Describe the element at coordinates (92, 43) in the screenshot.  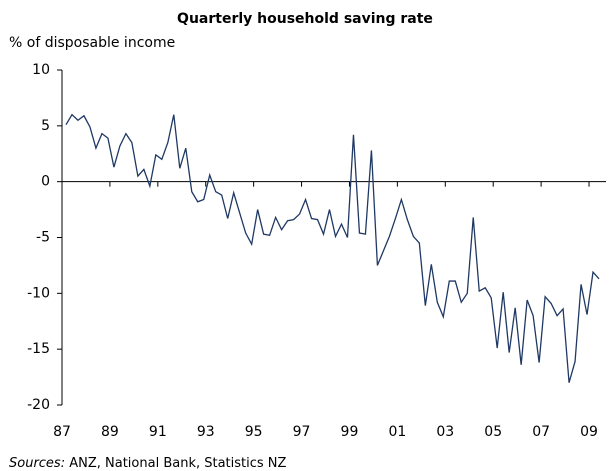
I see `y-axis-label: % of disposable income` at that location.